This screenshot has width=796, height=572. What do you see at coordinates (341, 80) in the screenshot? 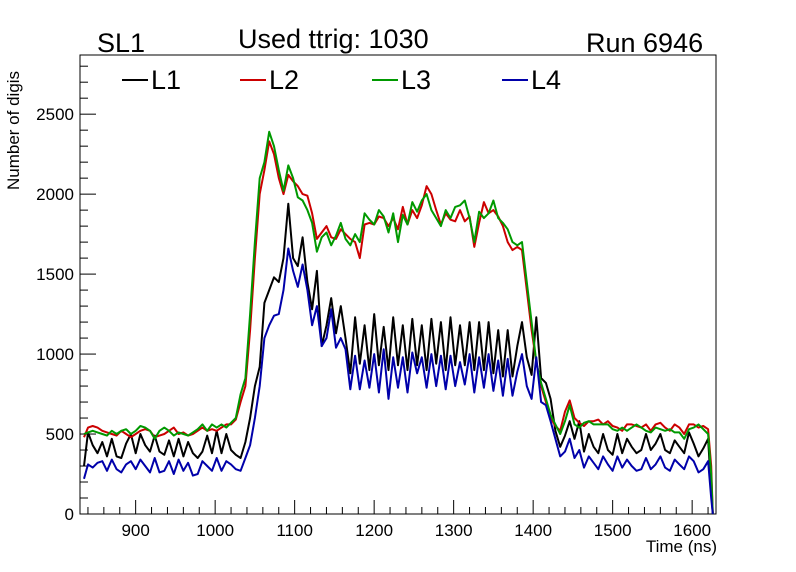
I see `legend: L1 L2 L3 L4` at bounding box center [341, 80].